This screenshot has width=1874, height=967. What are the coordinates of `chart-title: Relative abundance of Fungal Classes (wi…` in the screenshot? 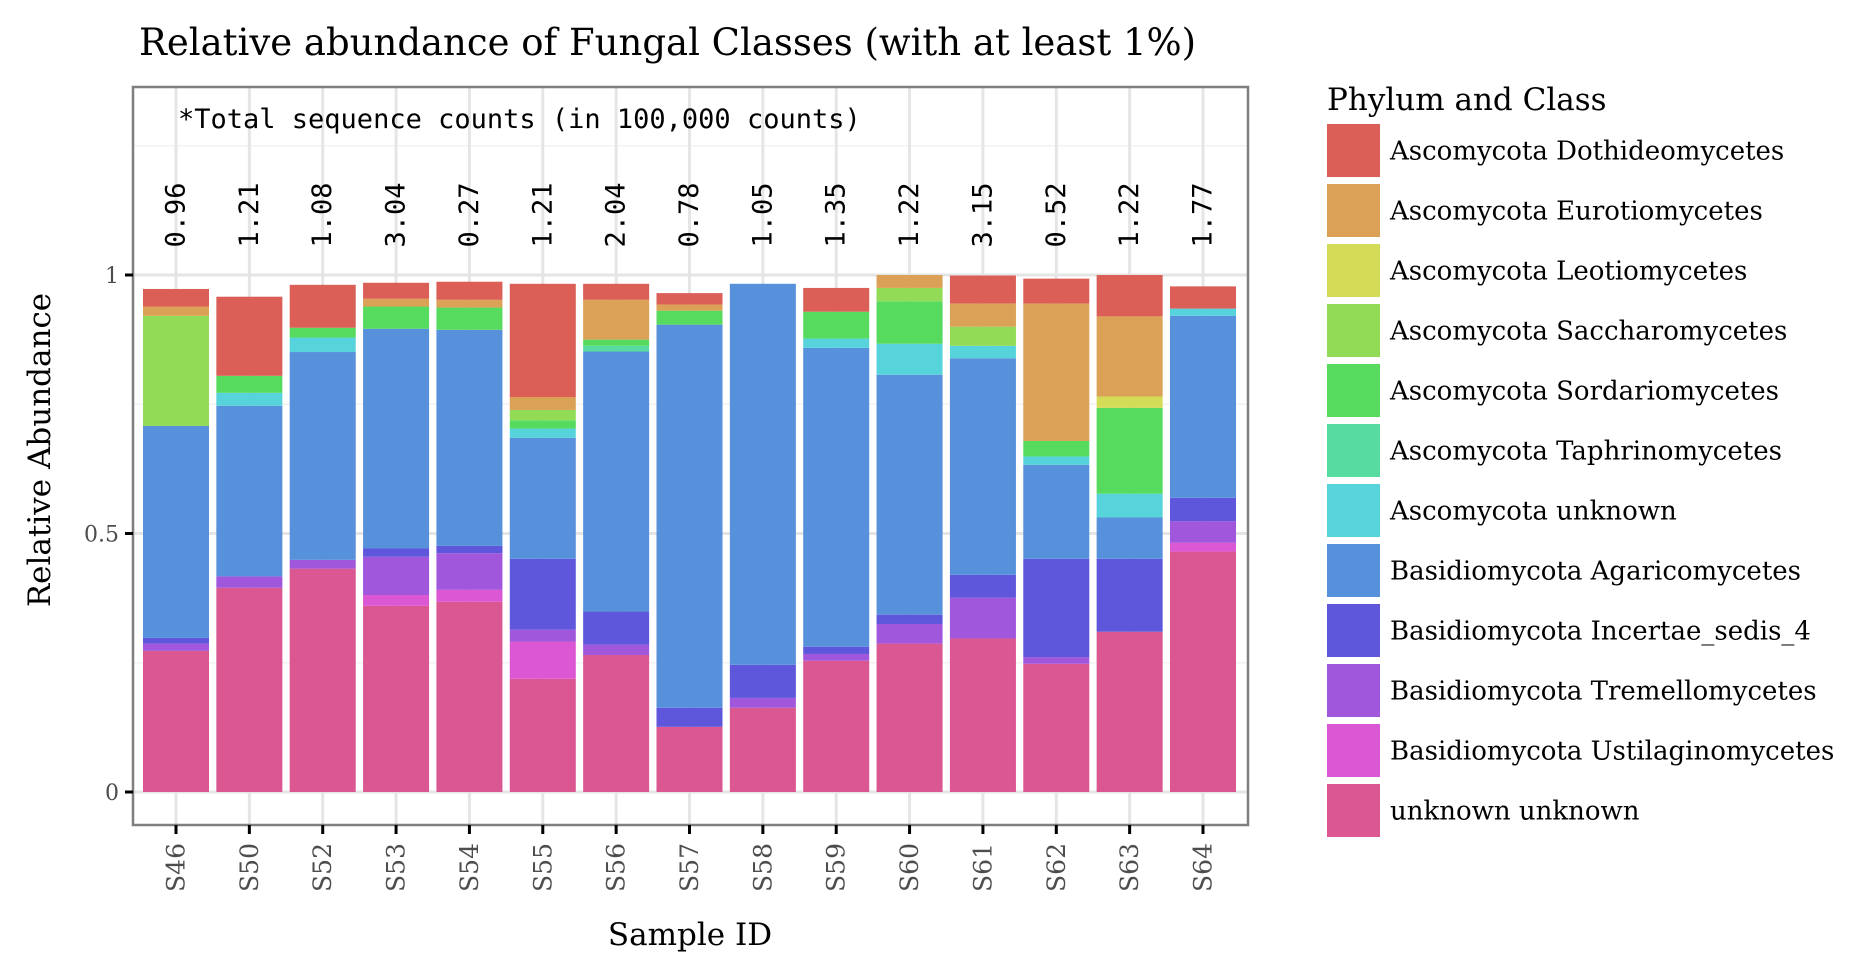 It's located at (667, 42).